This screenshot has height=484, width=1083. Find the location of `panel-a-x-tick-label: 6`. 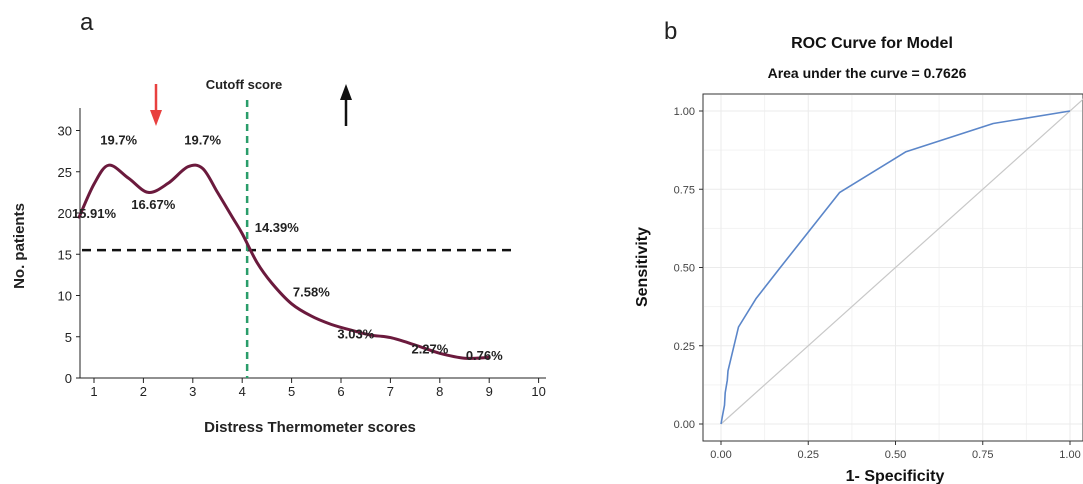

panel-a-x-tick-label: 6 is located at coordinates (340, 391).